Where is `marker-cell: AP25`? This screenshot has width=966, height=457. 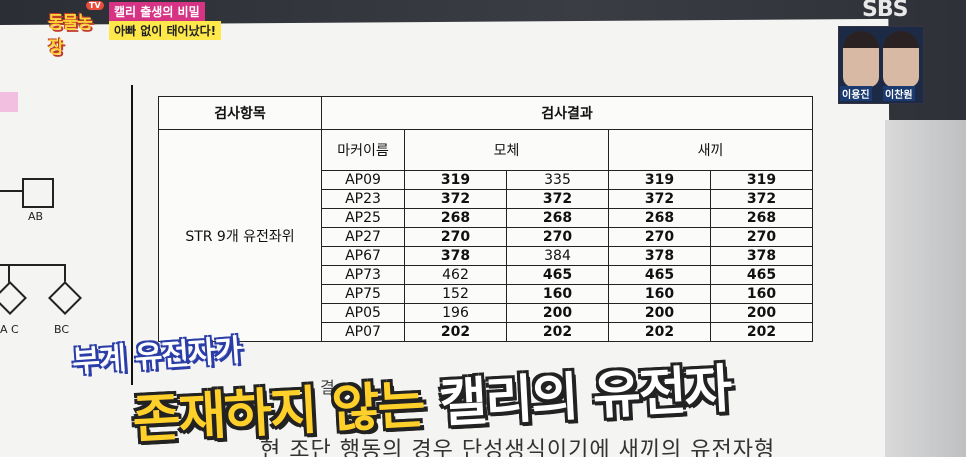
marker-cell: AP25 is located at coordinates (363, 218).